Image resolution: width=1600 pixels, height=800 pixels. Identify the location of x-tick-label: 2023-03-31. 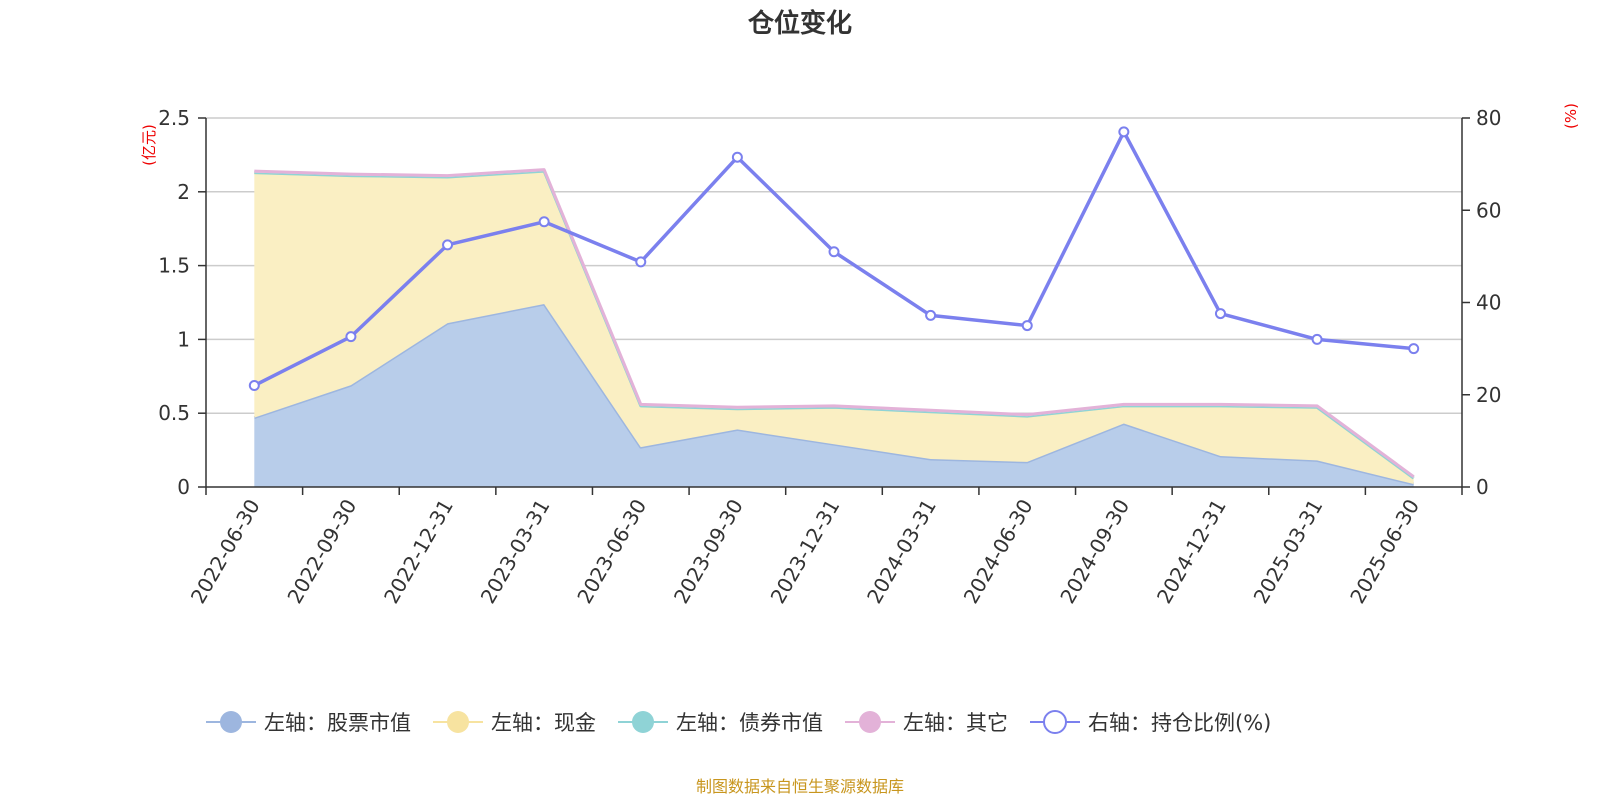
(515, 551).